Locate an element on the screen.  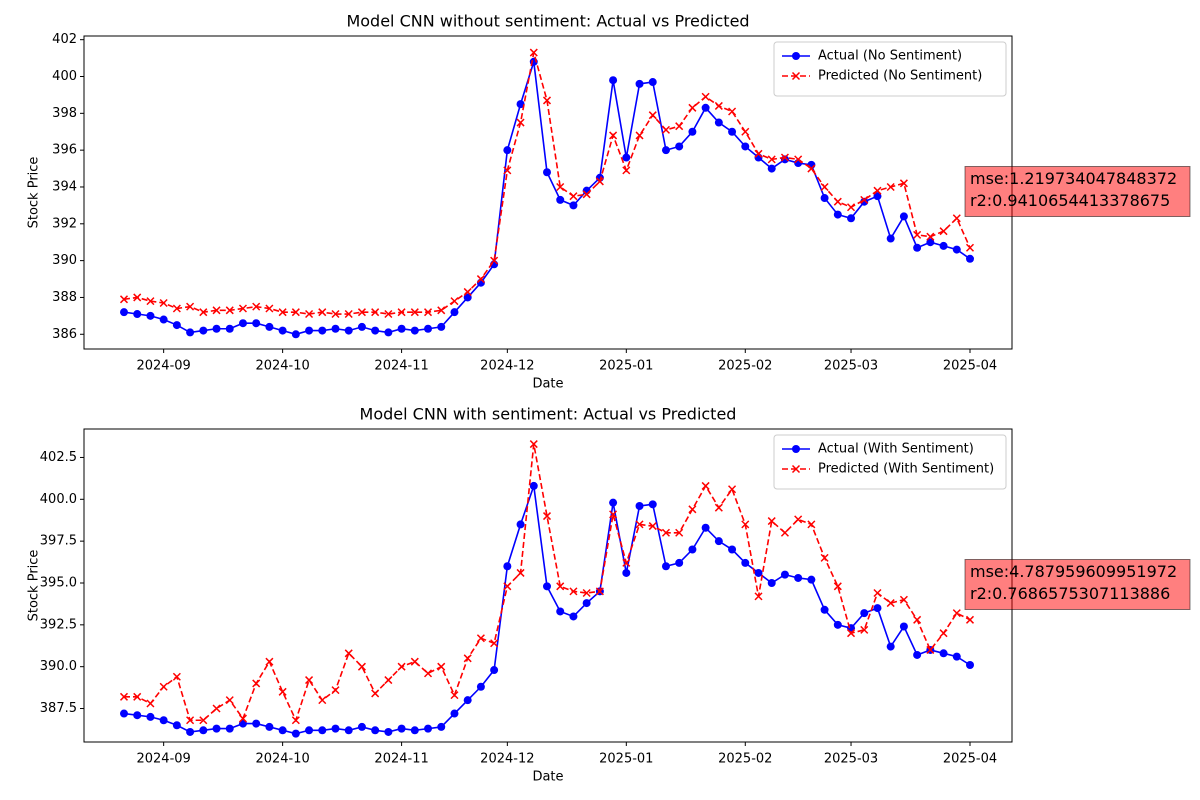
y-tick-label: 390.0 is located at coordinates (58, 666).